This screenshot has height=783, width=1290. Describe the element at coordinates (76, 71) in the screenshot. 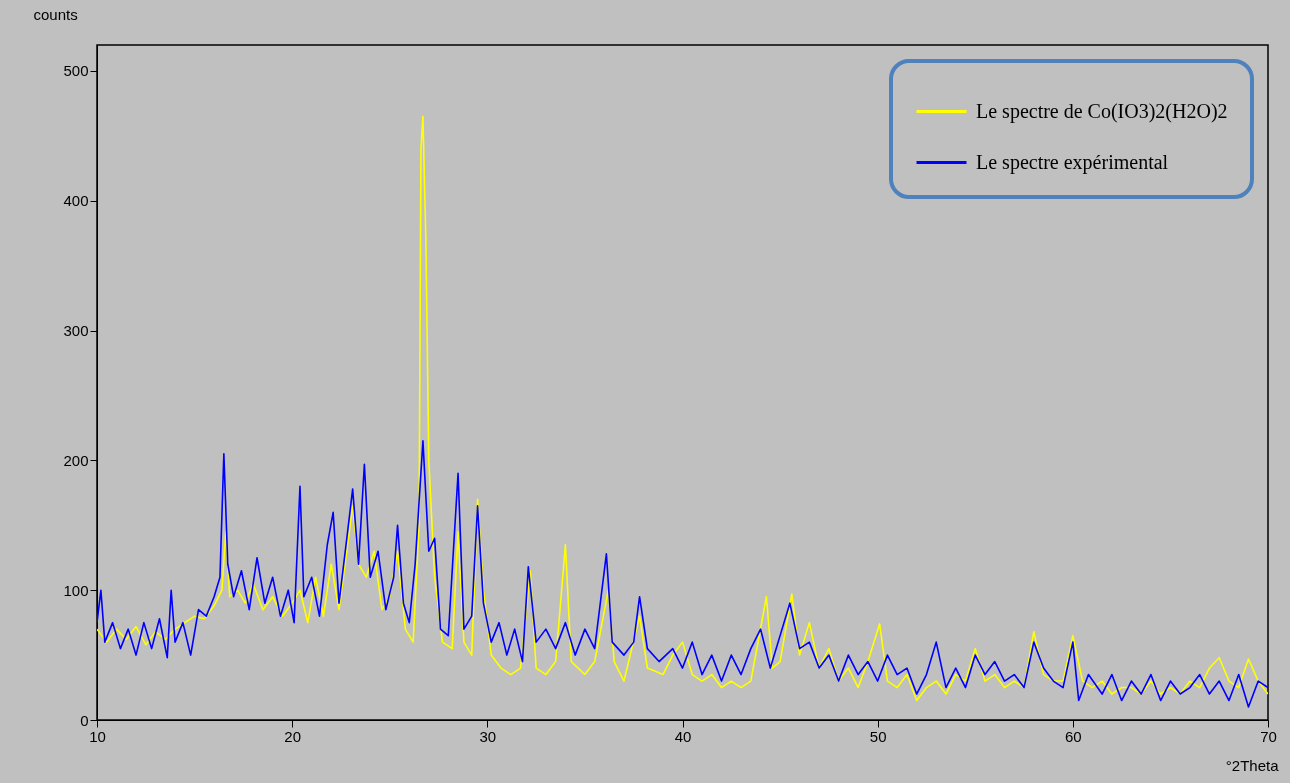

I see `y-tick-label: 500` at that location.